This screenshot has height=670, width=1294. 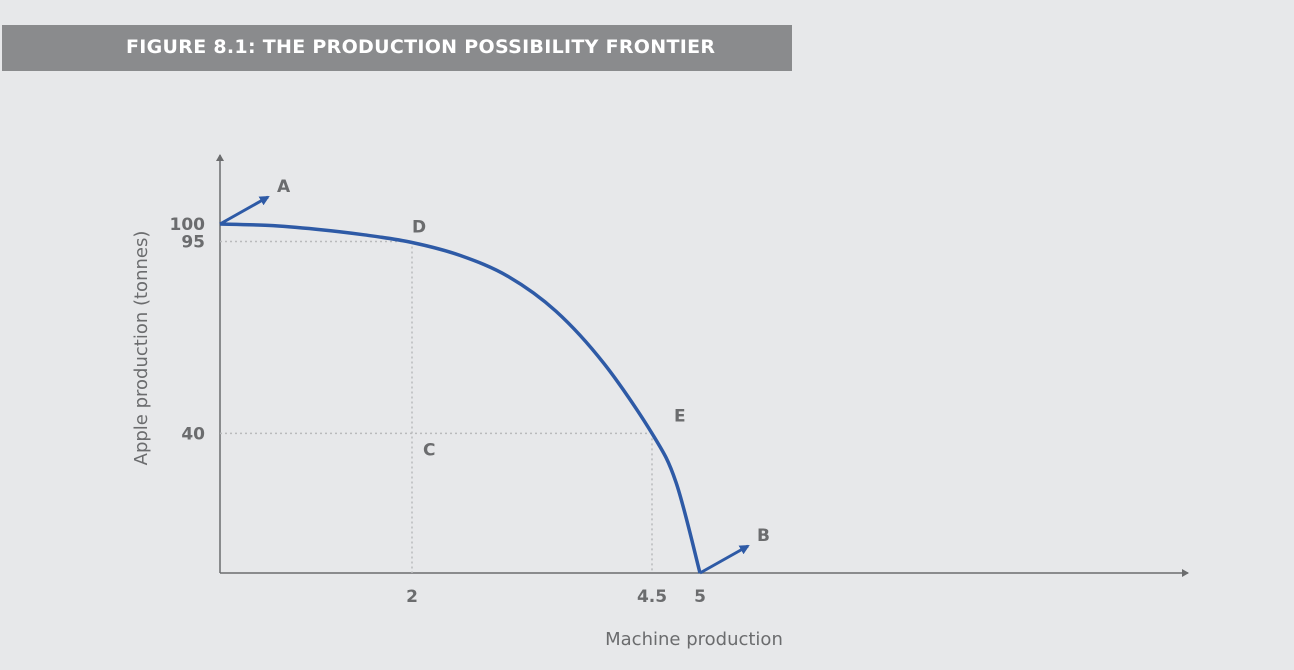 I want to click on arrow-a, so click(x=244, y=210).